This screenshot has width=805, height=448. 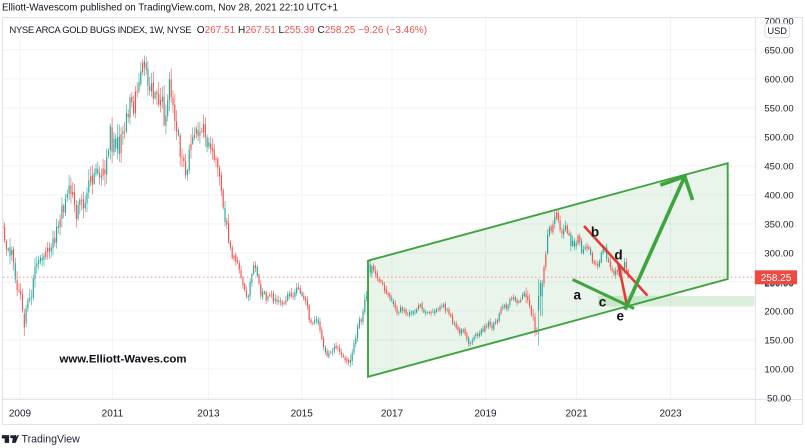 What do you see at coordinates (618, 255) in the screenshot?
I see `svg-text: d` at bounding box center [618, 255].